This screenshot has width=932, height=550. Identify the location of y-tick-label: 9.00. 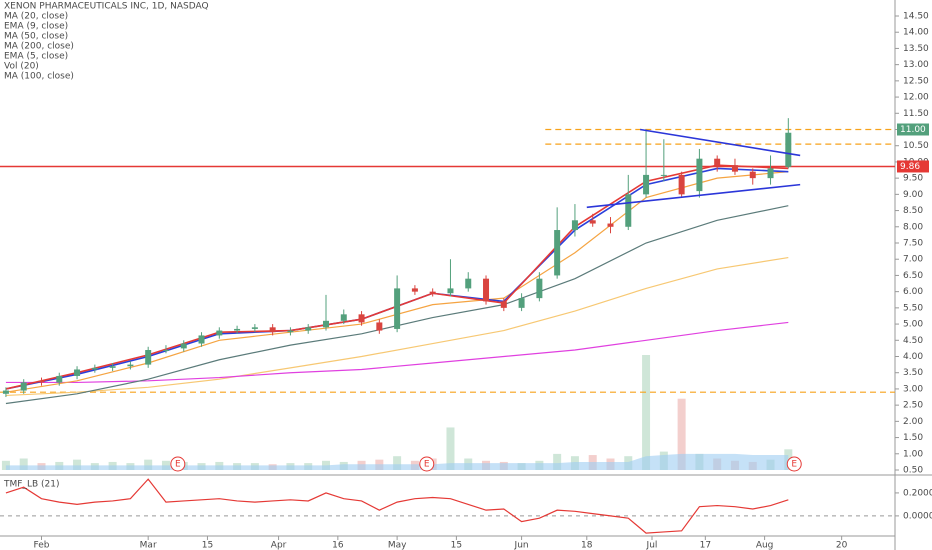
(913, 195).